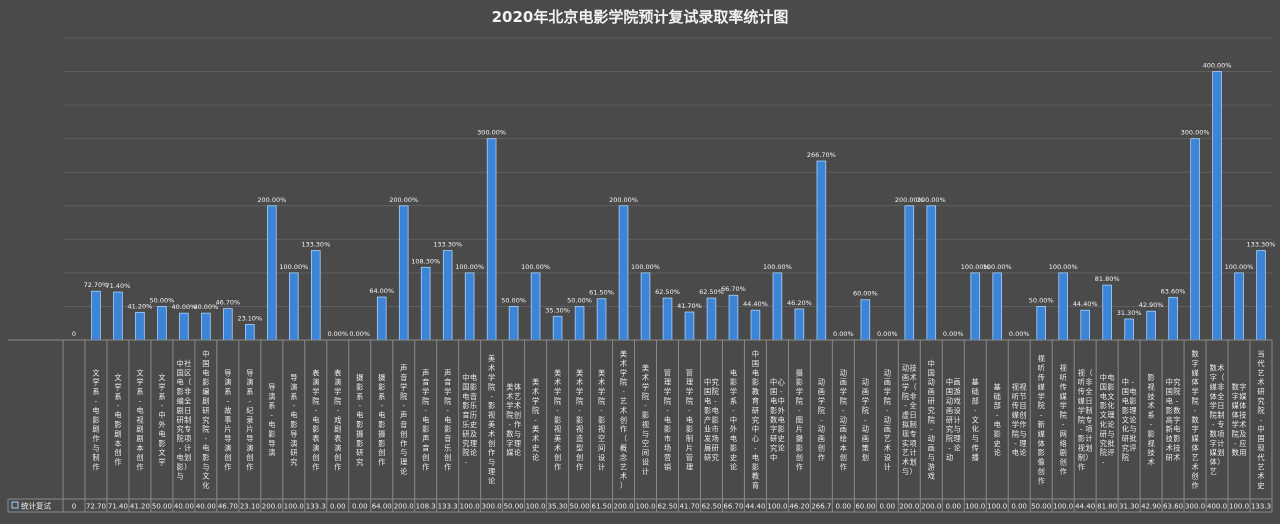 The image size is (1280, 524). I want to click on category-label: 中国电影文化研究院-电影文化理论与批评, so click(1108, 420).